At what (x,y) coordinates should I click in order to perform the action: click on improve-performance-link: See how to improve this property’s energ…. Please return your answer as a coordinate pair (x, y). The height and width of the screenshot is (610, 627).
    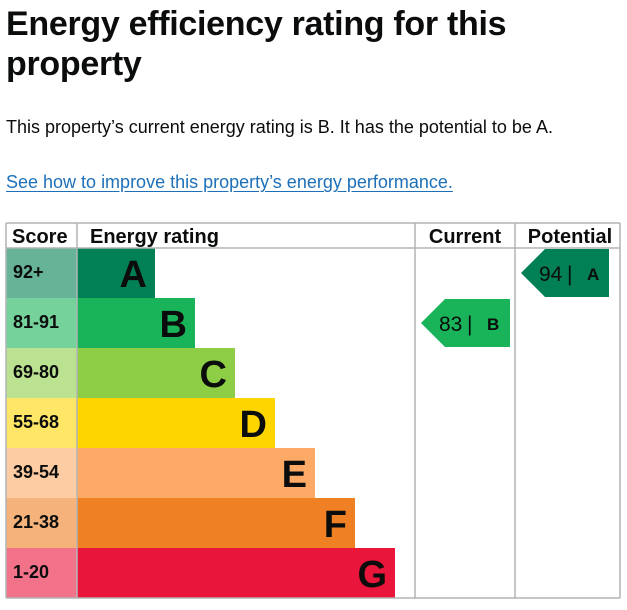
    Looking at the image, I should click on (229, 182).